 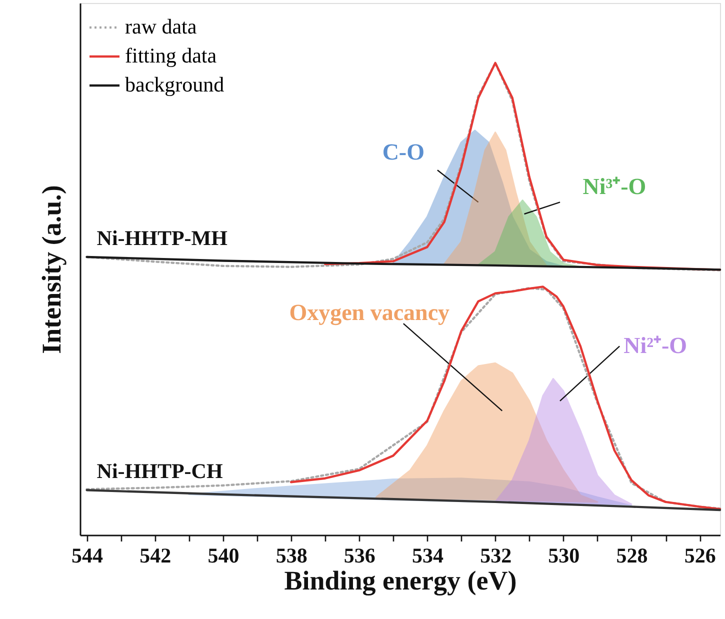 I want to click on text: Ni³⁺-O, so click(x=614, y=187).